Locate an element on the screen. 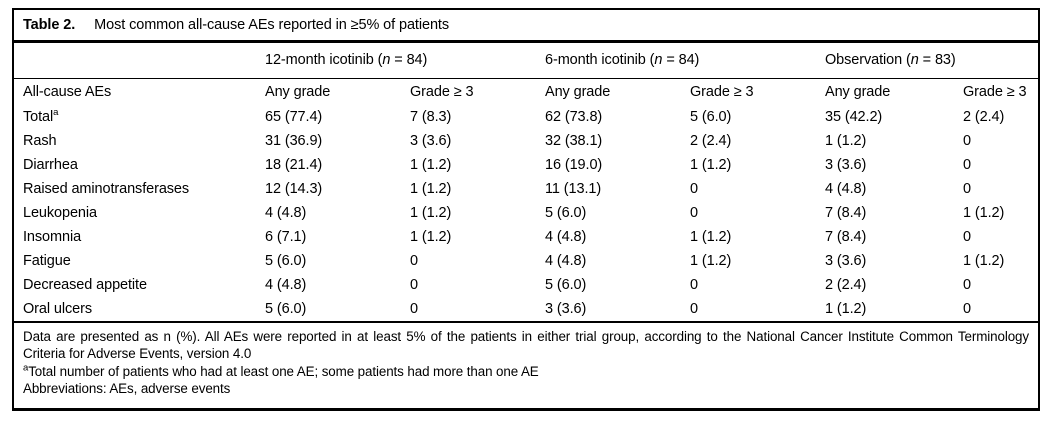 The height and width of the screenshot is (423, 1050). row-label-text: Insomnia is located at coordinates (52, 236).